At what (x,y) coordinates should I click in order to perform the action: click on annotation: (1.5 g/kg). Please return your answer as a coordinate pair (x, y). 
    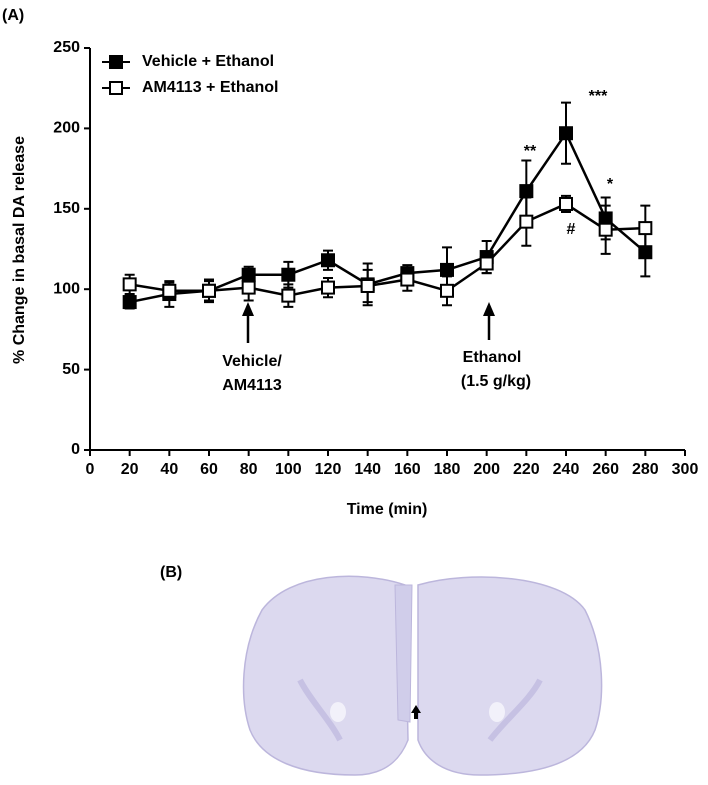
    Looking at the image, I should click on (496, 381).